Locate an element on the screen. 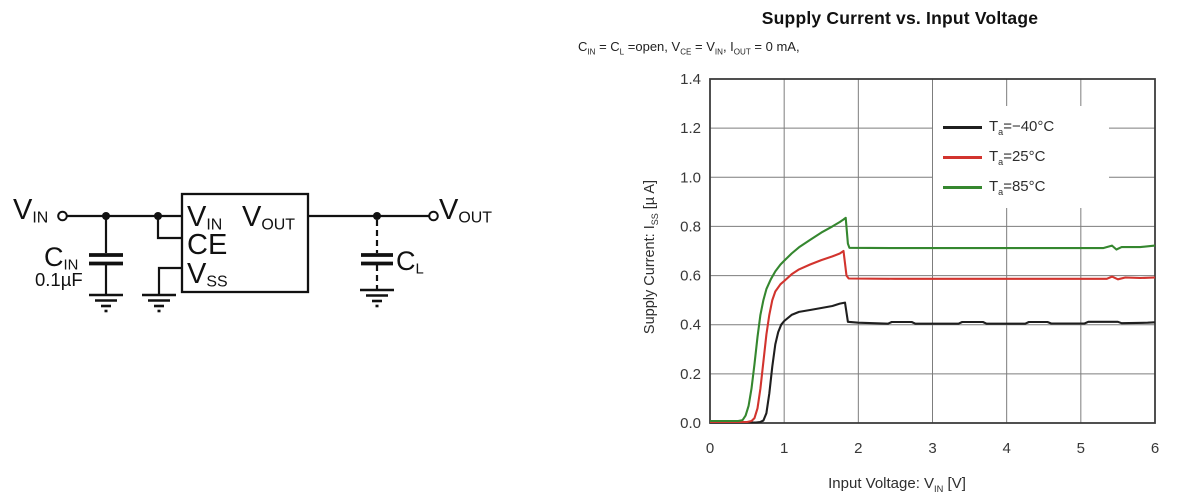 The image size is (1189, 501). y-tick-label: 0.2 is located at coordinates (690, 374).